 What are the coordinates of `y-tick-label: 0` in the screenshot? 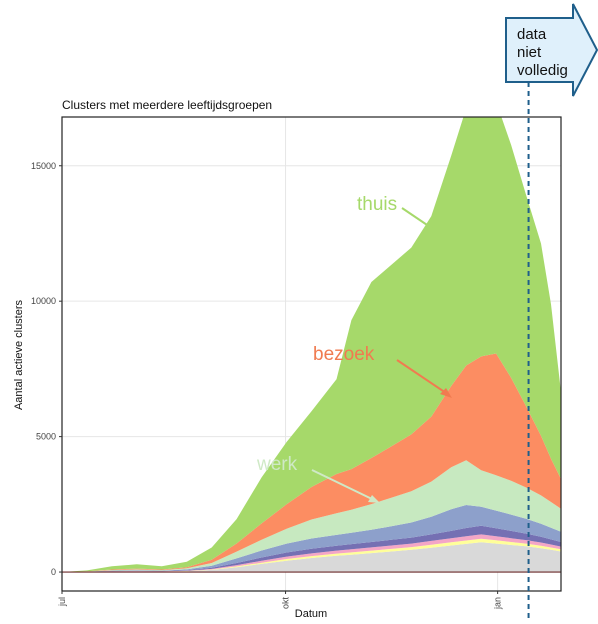 It's located at (53, 572).